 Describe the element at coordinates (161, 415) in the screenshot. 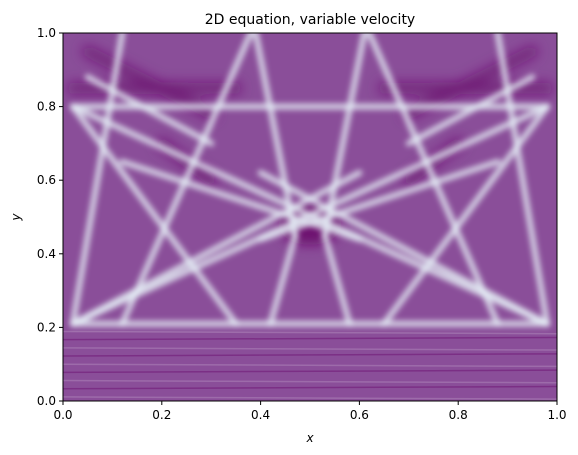

I see `x-tick-label: 0.2` at that location.